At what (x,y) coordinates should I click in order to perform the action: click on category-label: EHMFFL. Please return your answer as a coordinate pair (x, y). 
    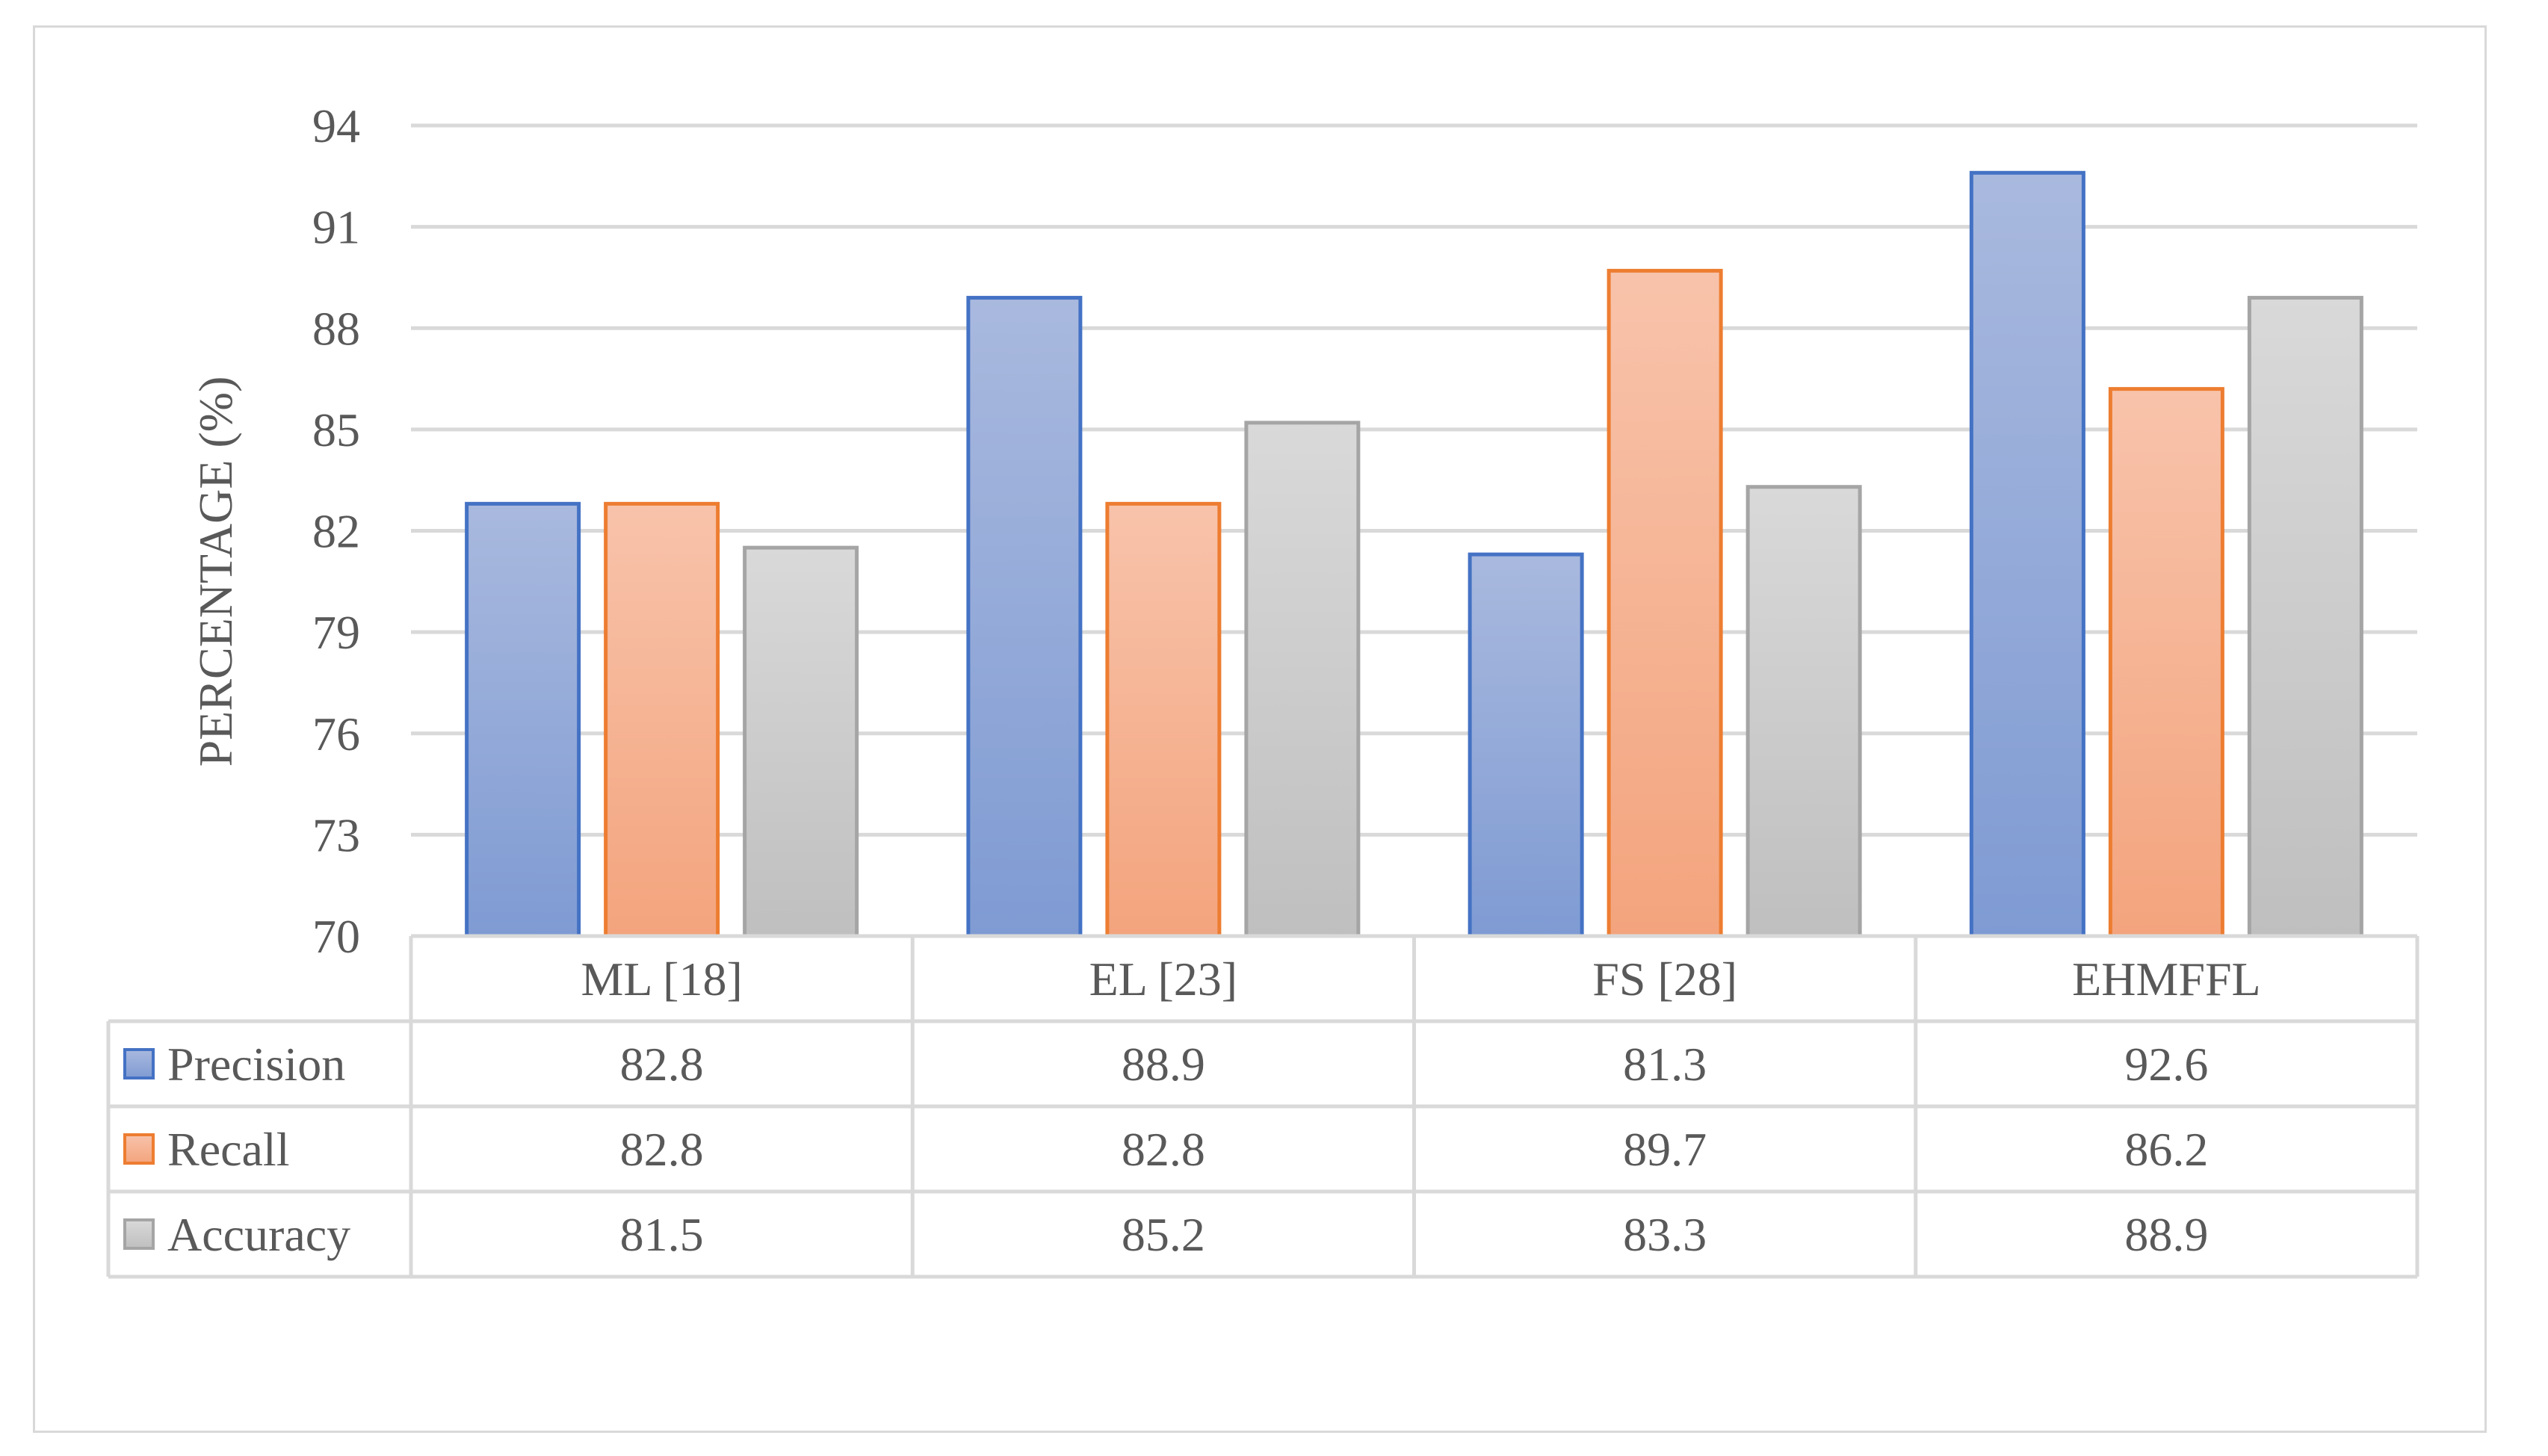
    Looking at the image, I should click on (2166, 979).